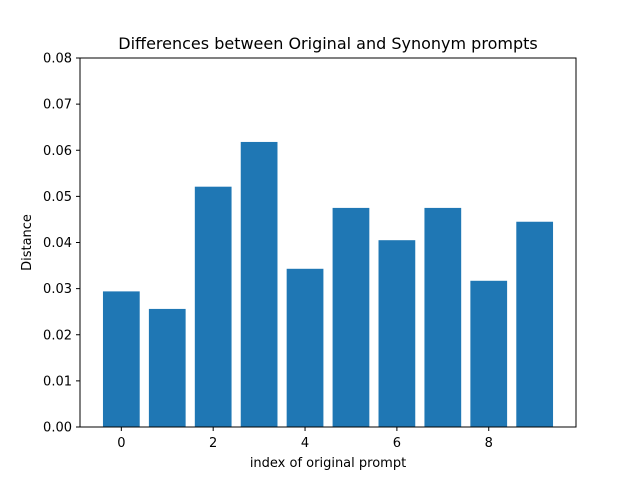 This screenshot has width=640, height=480. Describe the element at coordinates (57, 381) in the screenshot. I see `y-tick-label: 0.01` at that location.